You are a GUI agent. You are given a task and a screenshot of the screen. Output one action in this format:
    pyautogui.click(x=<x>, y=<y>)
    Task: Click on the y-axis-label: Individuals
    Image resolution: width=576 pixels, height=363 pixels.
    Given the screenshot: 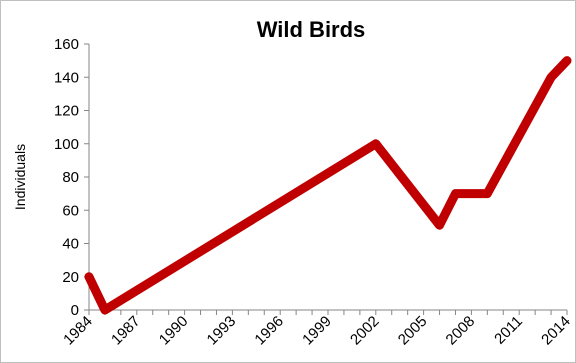 What is the action you would take?
    pyautogui.click(x=20, y=177)
    